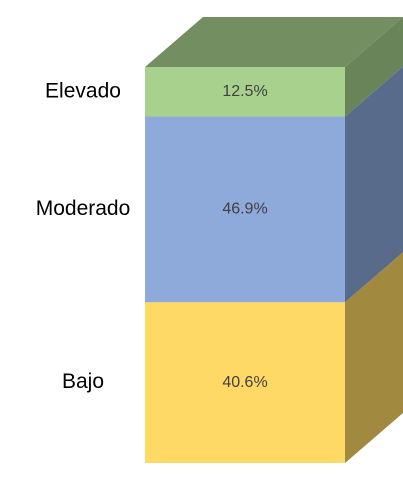 This screenshot has height=490, width=403. I want to click on bar-segment, so click(245, 92).